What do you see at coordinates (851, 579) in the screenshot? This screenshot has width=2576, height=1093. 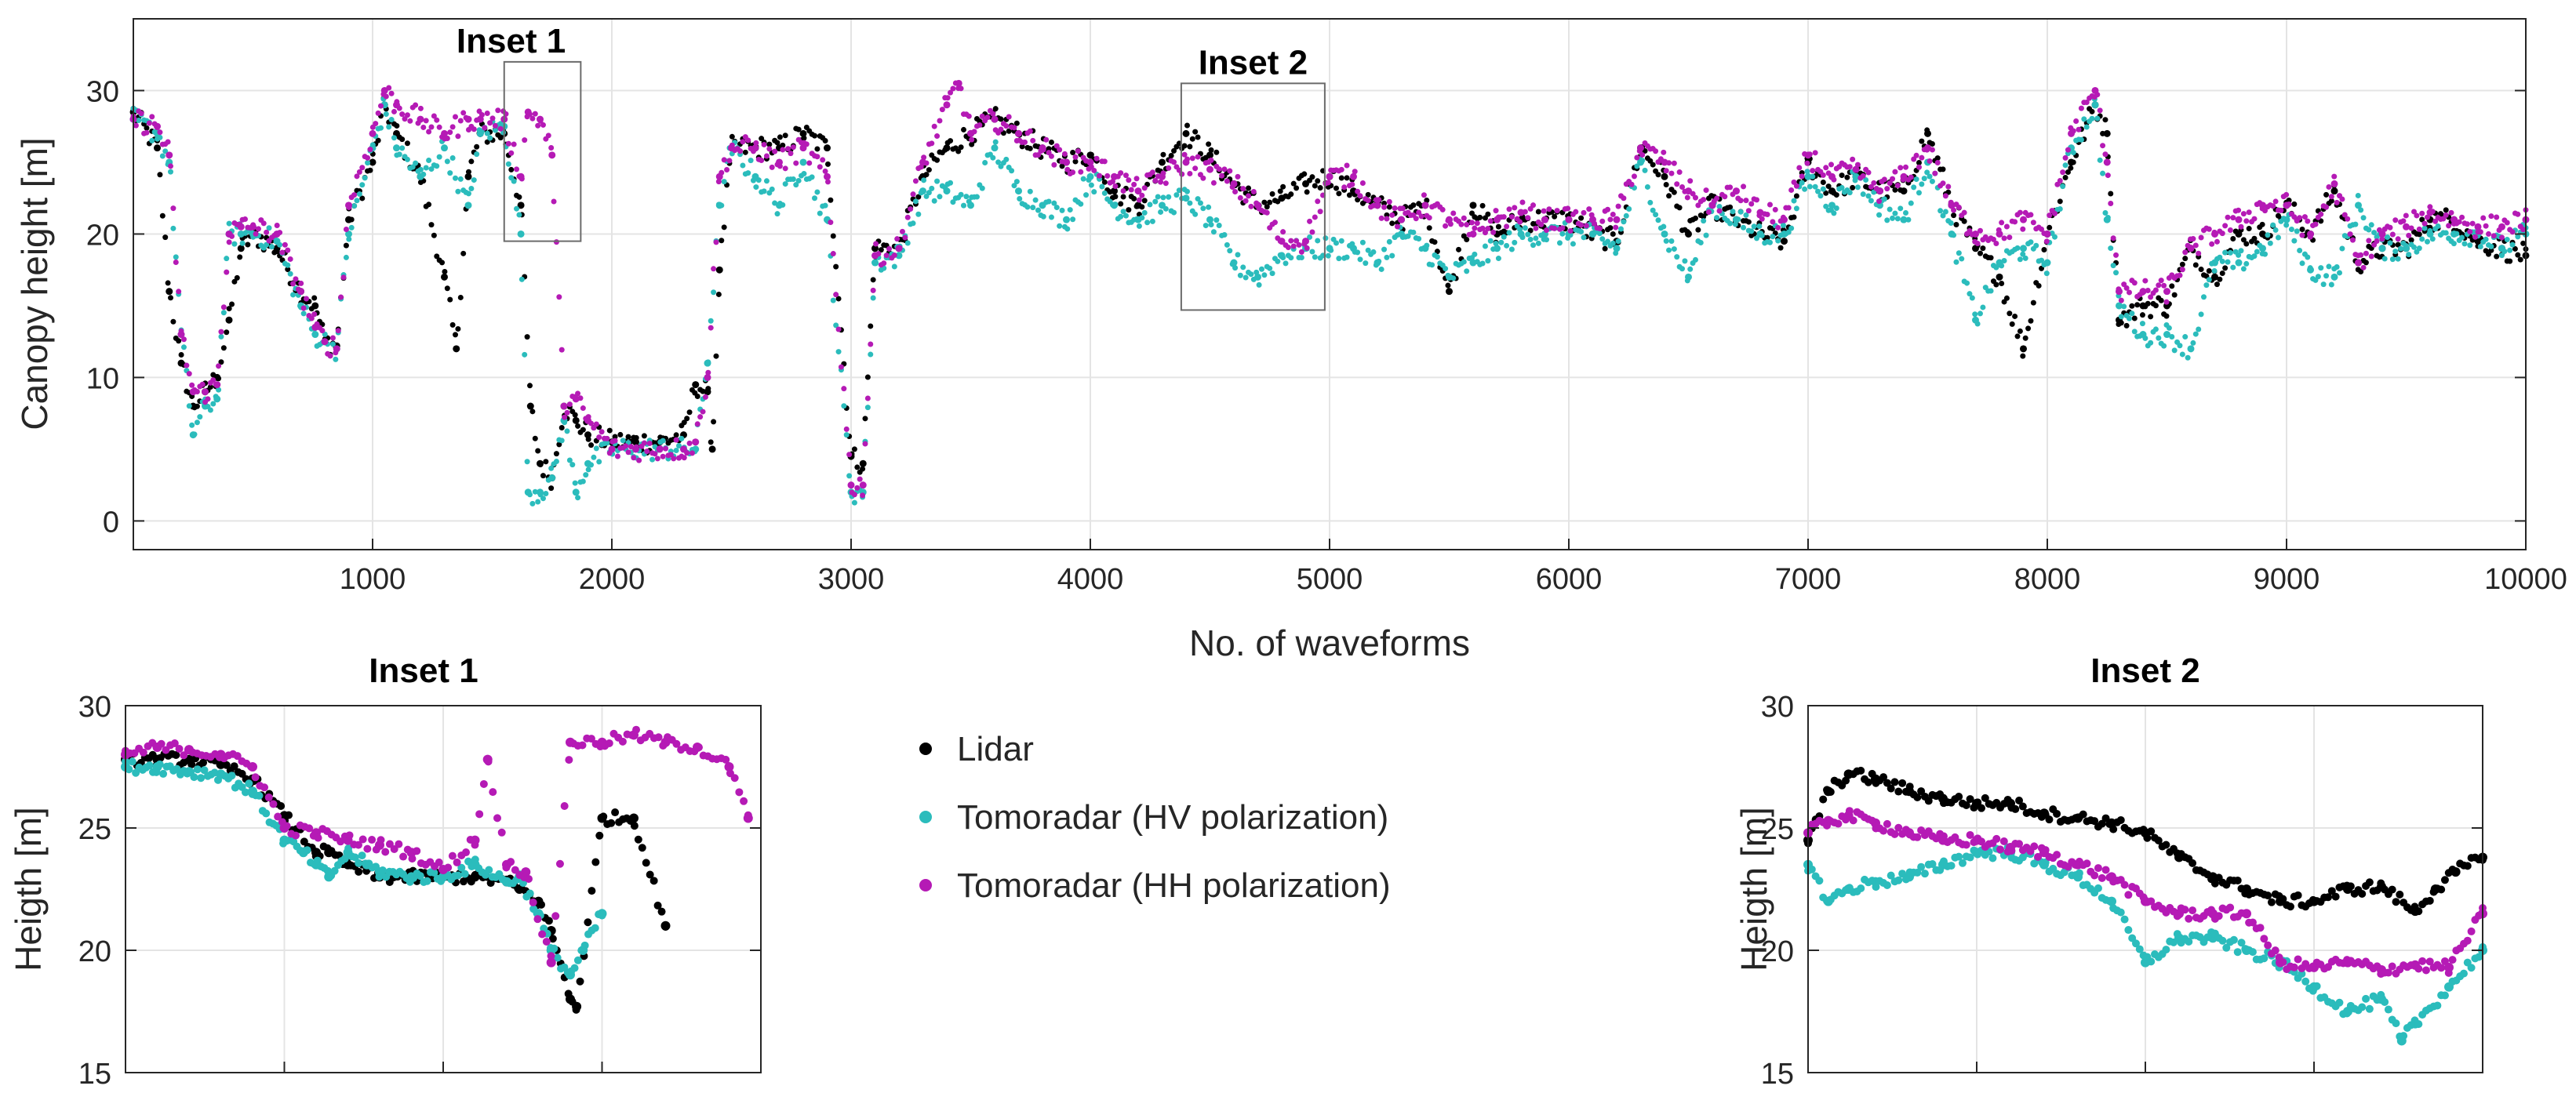 I see `xtick-label: 3000` at bounding box center [851, 579].